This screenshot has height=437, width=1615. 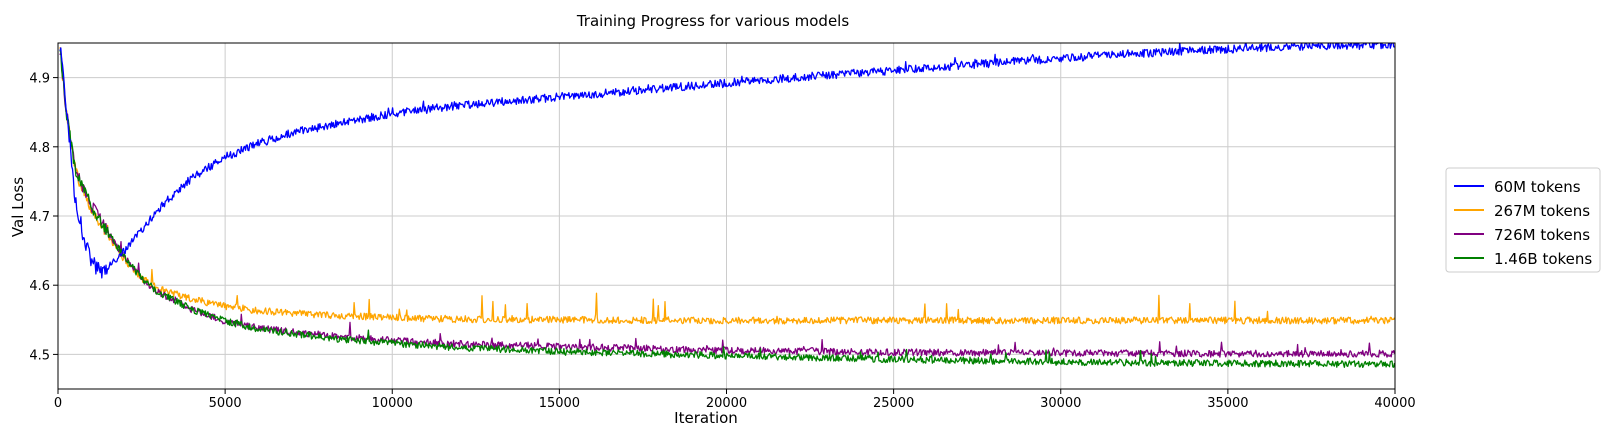 What do you see at coordinates (1227, 403) in the screenshot?
I see `x-tick-label: 35000` at bounding box center [1227, 403].